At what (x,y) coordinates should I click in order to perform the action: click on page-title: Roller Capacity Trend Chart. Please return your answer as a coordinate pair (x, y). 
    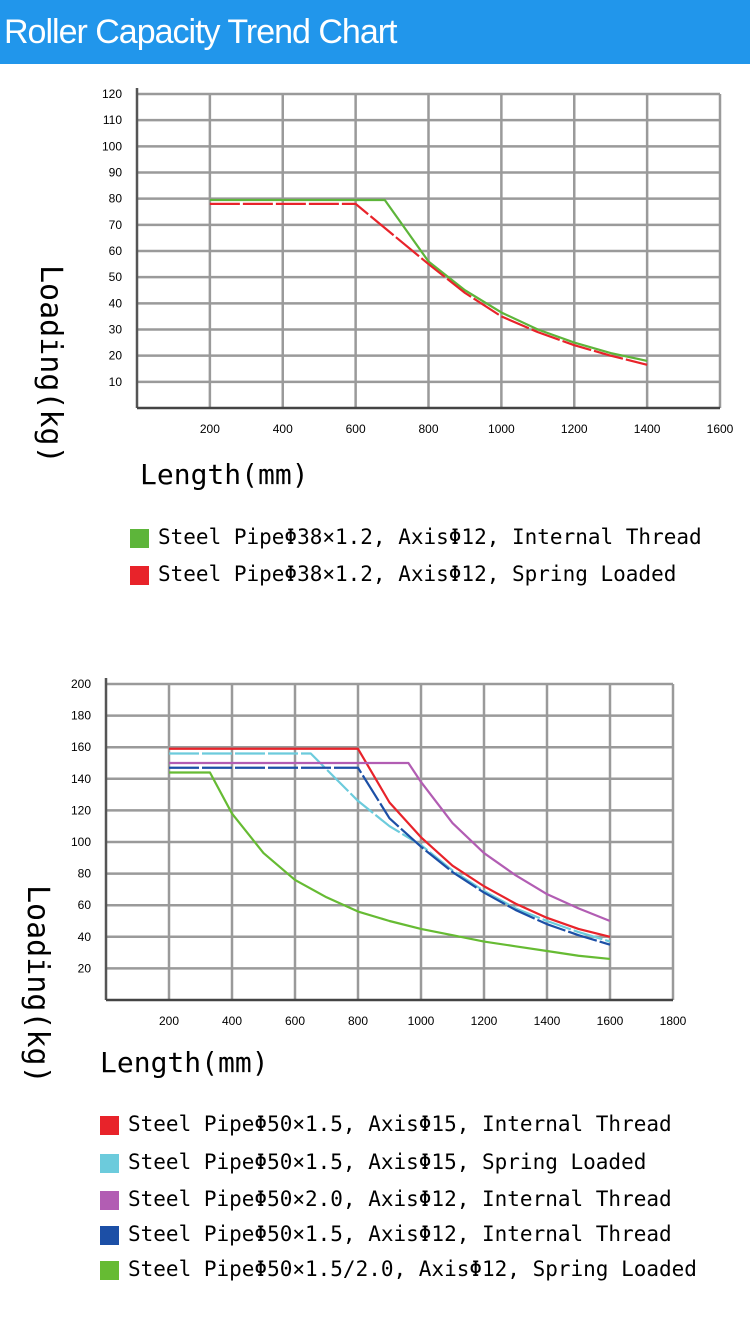
    Looking at the image, I should click on (201, 32).